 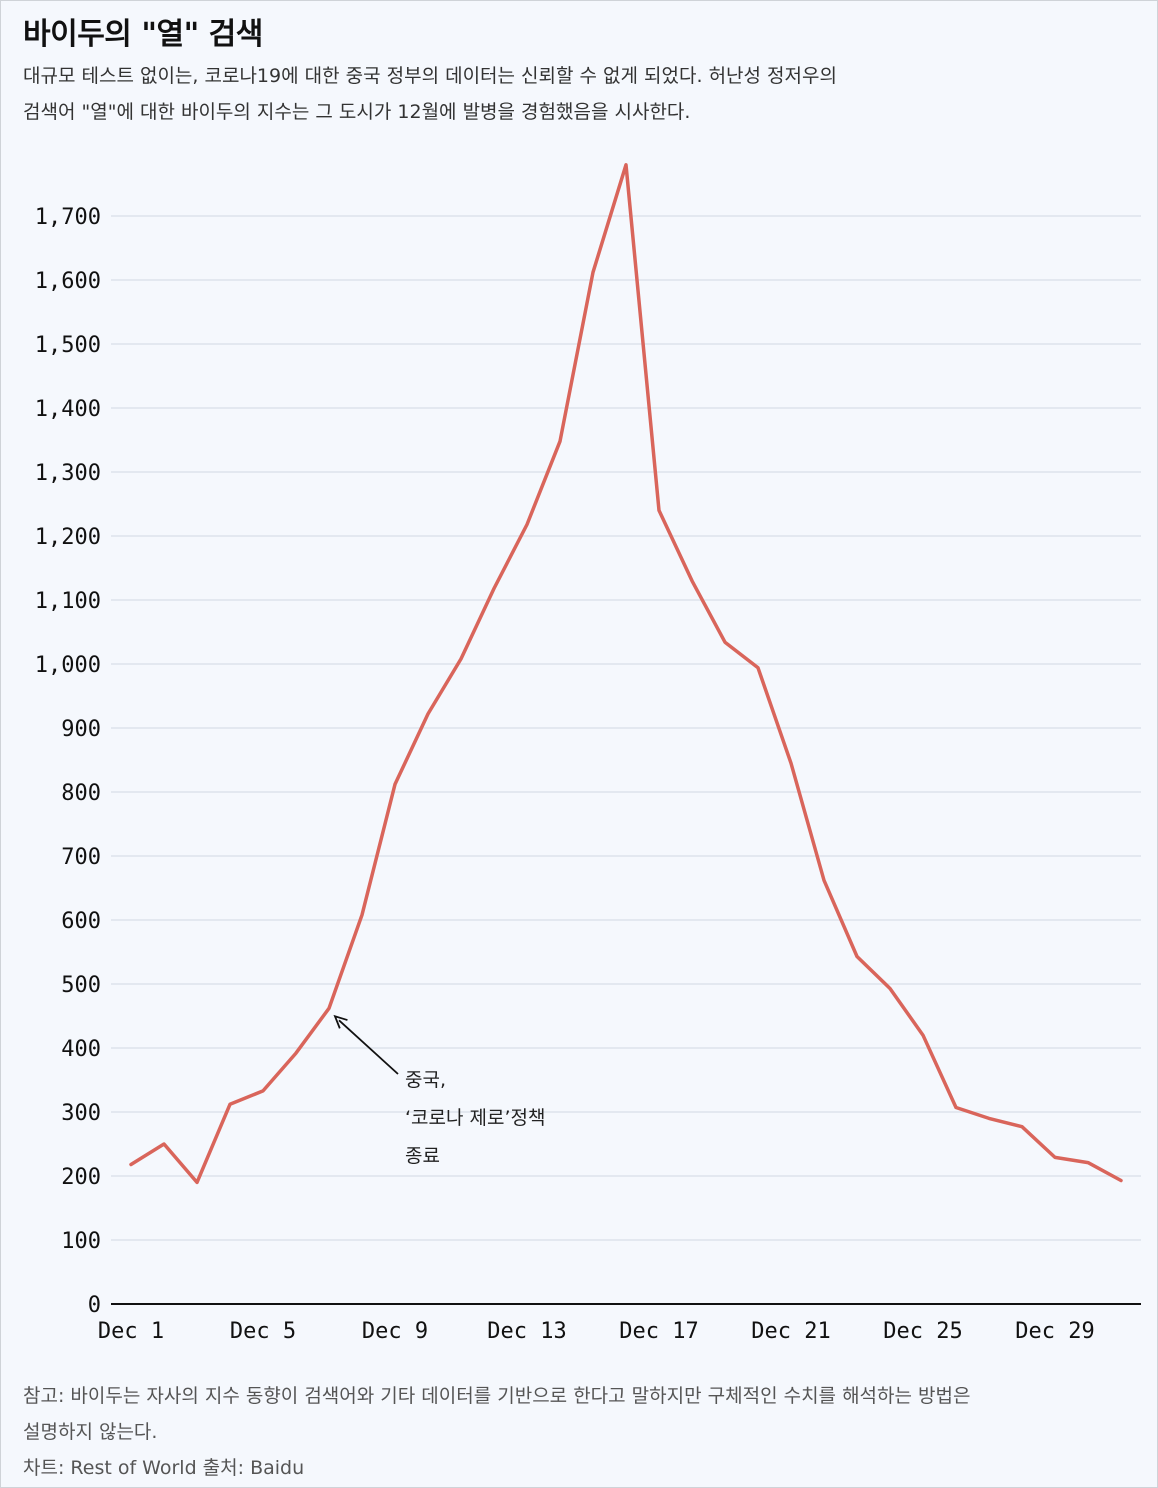 I want to click on x-tick-label-dec-29: Dec 29, so click(x=1054, y=1331).